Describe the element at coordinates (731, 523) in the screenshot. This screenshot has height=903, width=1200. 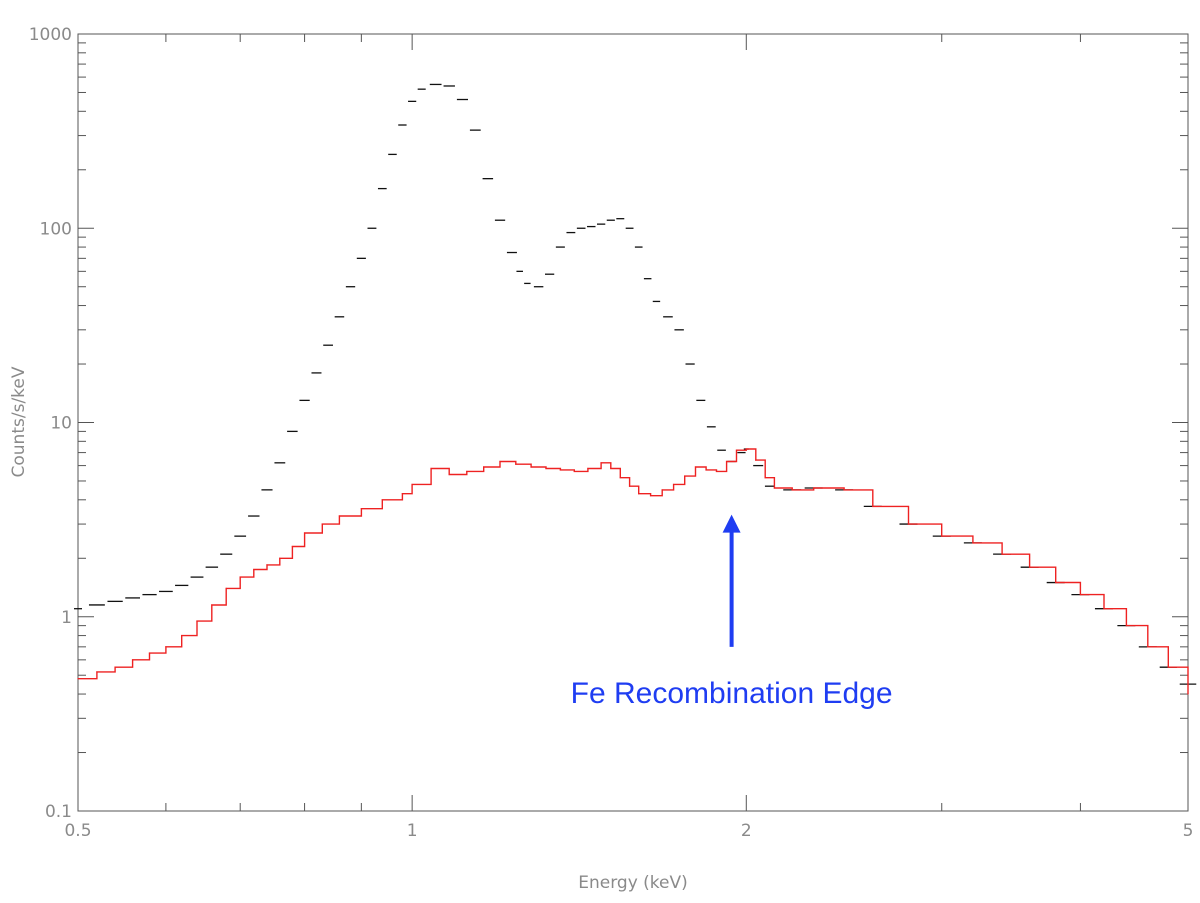
I see `annotation-arrowhead` at that location.